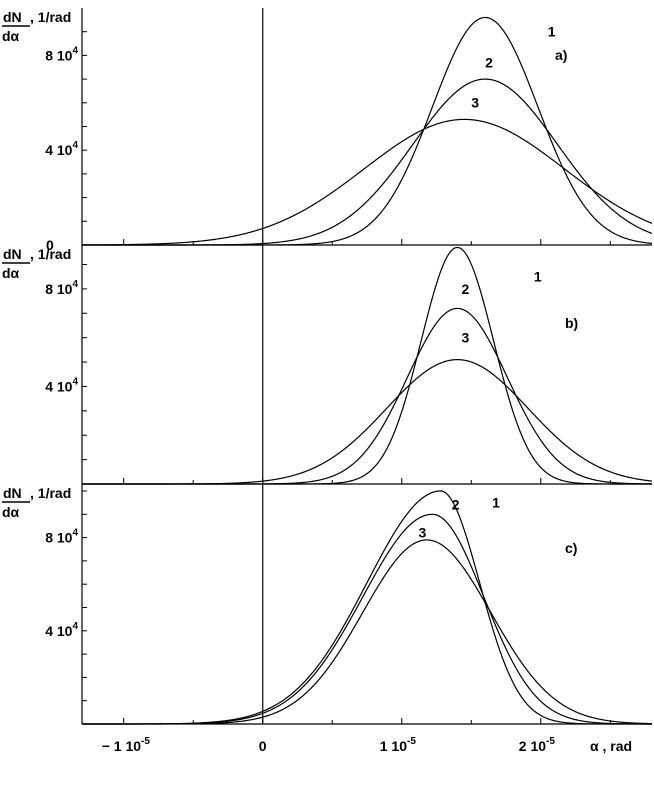  I want to click on x-tick-label: 1 10-5, so click(398, 745).